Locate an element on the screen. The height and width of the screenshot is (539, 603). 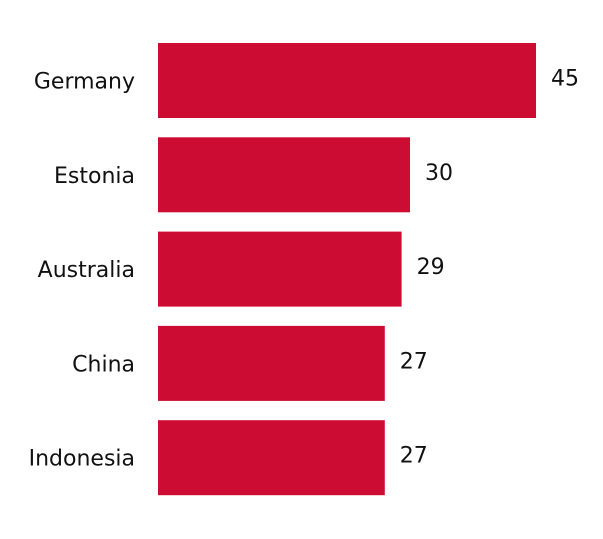
category-label: China is located at coordinates (103, 364).